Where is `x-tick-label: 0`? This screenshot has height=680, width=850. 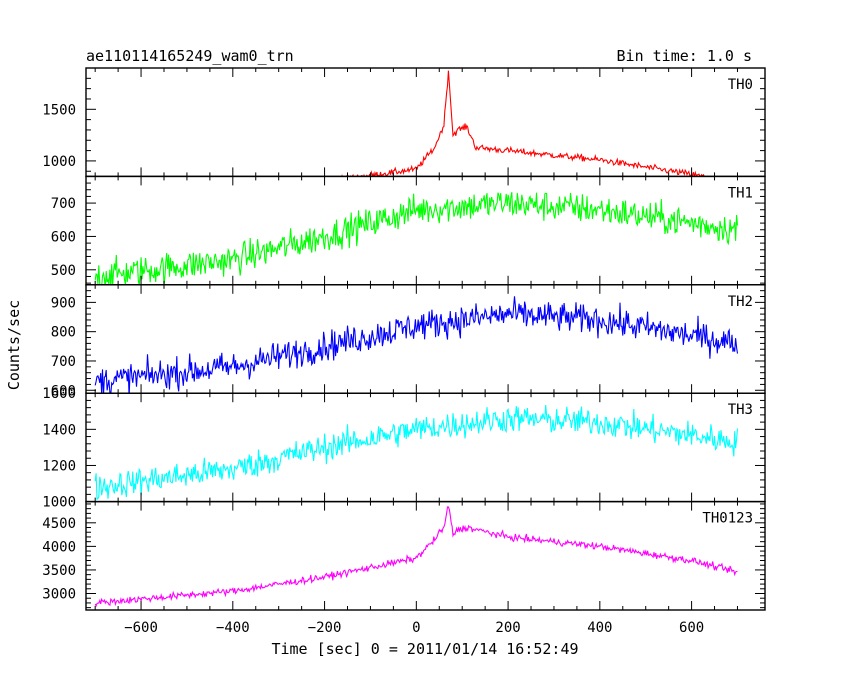 x-tick-label: 0 is located at coordinates (416, 628).